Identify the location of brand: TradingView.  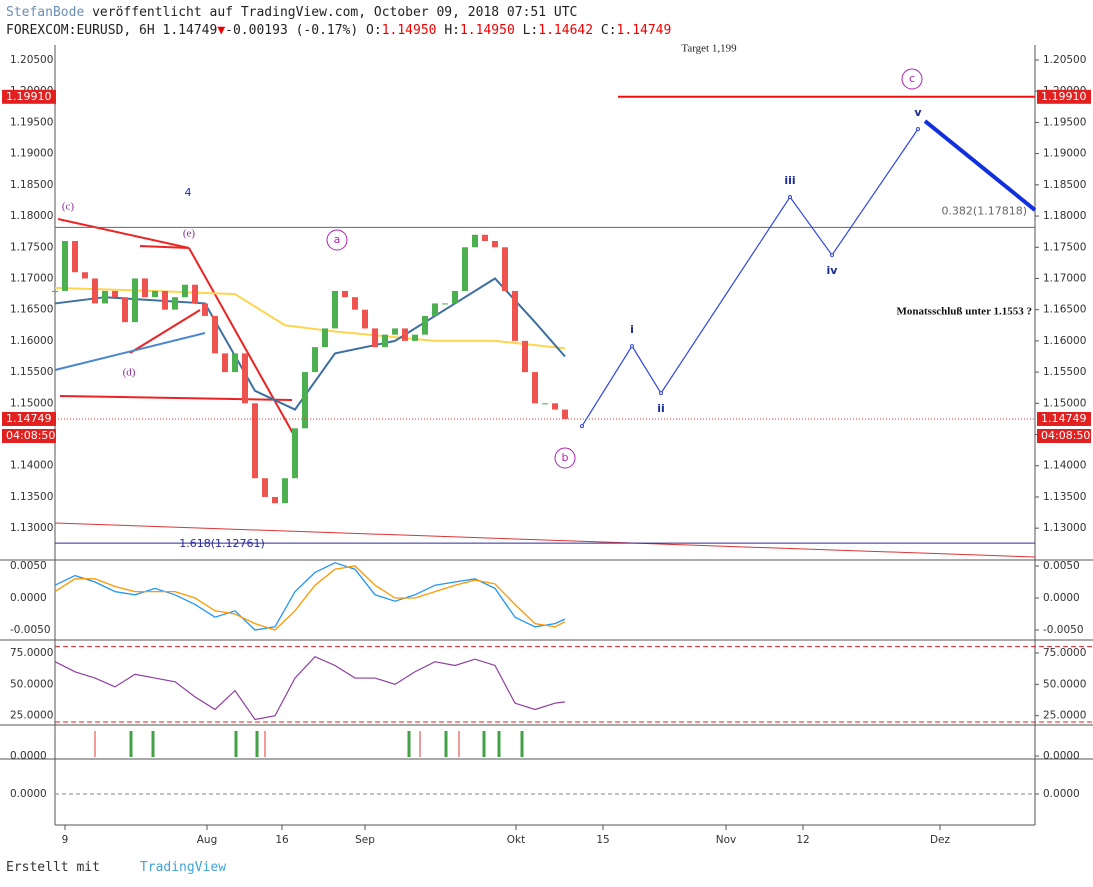
(183, 867).